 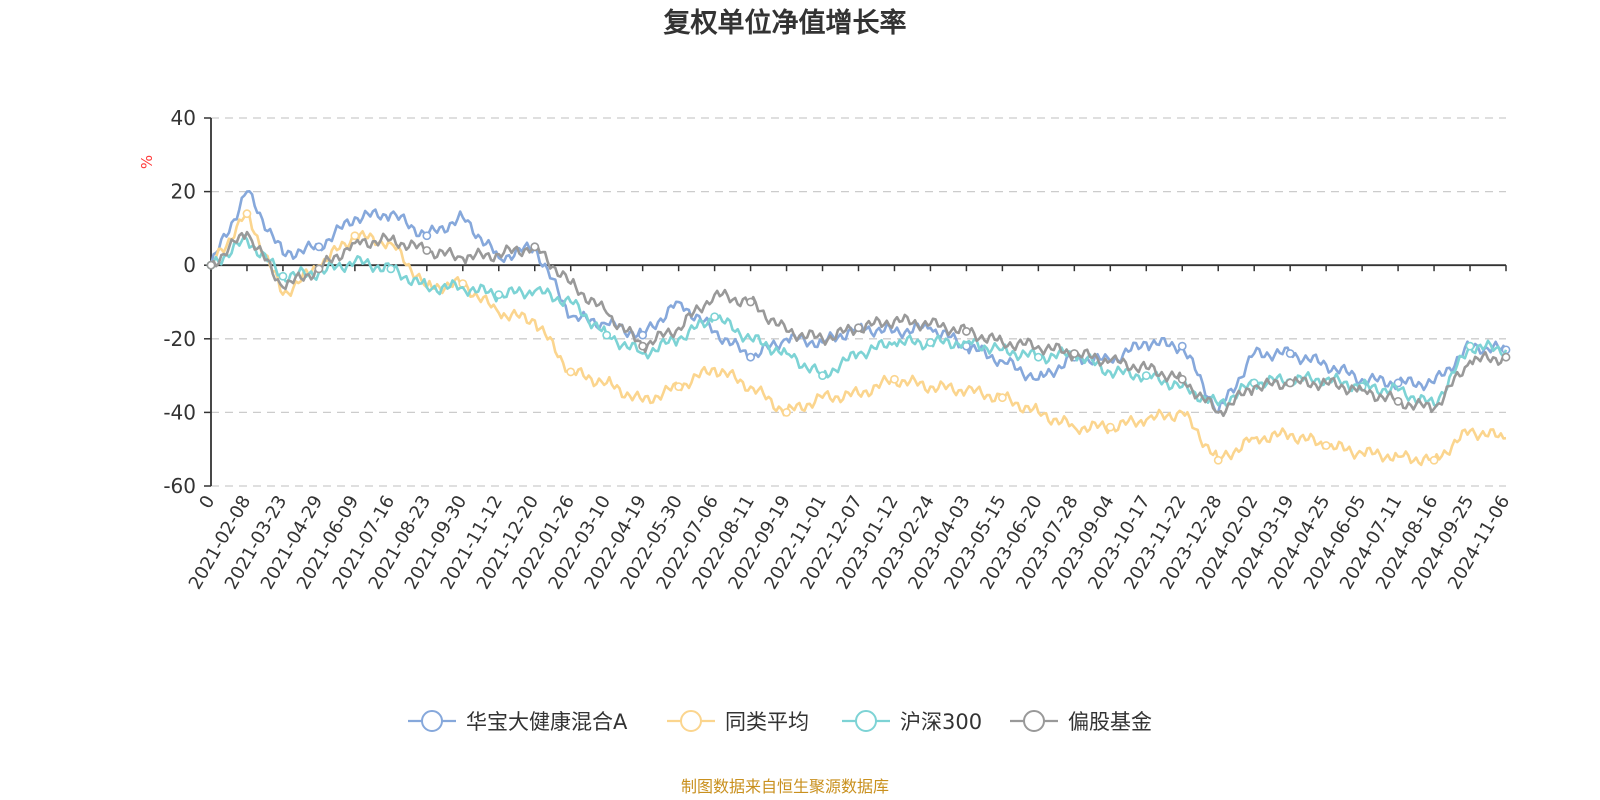 I want to click on y-tick-label: 0, so click(x=189, y=265).